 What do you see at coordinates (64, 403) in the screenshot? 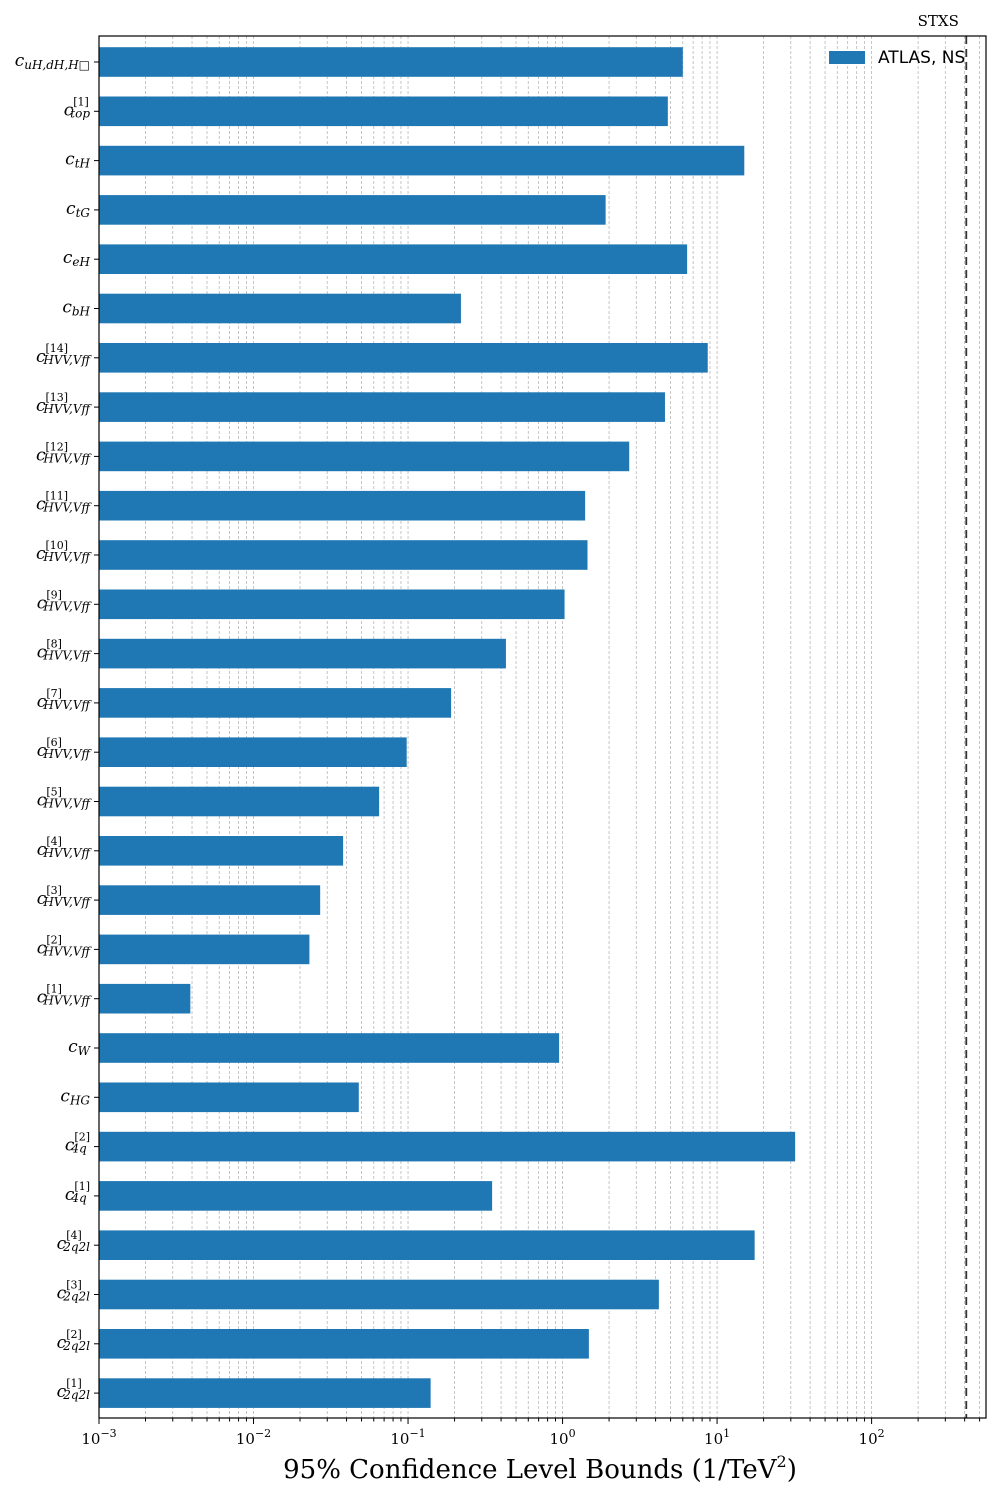
I see `y-tick-label: c[13] HVV,Vff` at bounding box center [64, 403].